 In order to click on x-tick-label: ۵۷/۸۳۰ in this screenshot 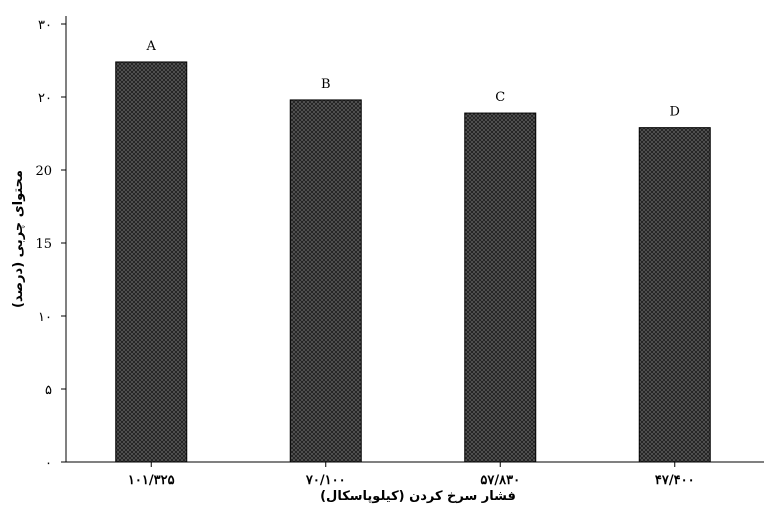, I will do `click(500, 480)`.